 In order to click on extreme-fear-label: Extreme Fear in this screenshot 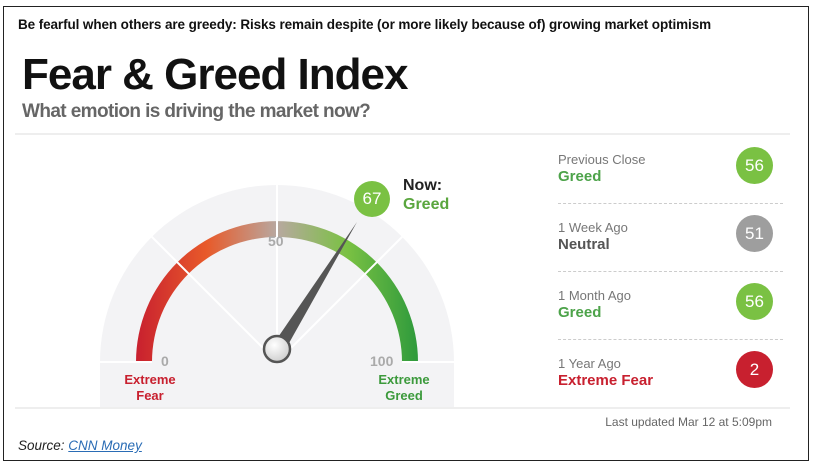, I will do `click(150, 388)`.